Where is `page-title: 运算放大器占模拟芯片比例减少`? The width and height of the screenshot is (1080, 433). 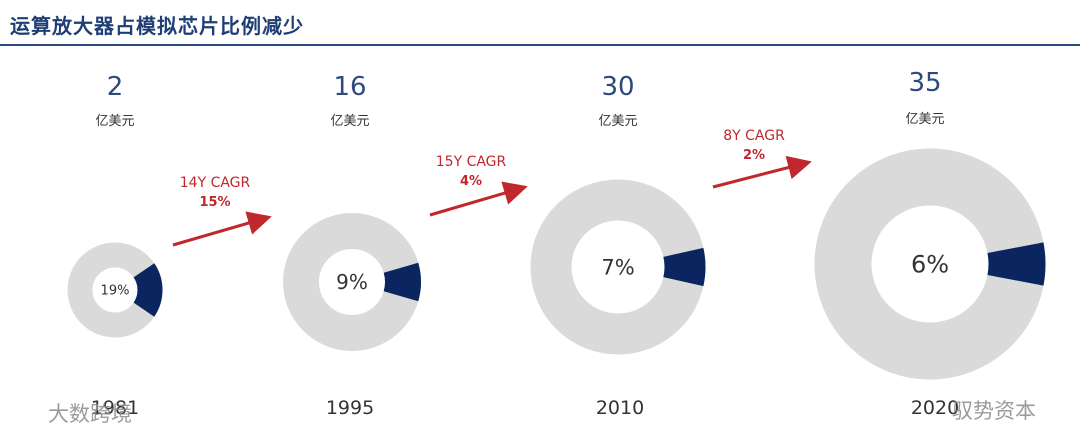
page-title: 运算放大器占模拟芯片比例减少 is located at coordinates (157, 26).